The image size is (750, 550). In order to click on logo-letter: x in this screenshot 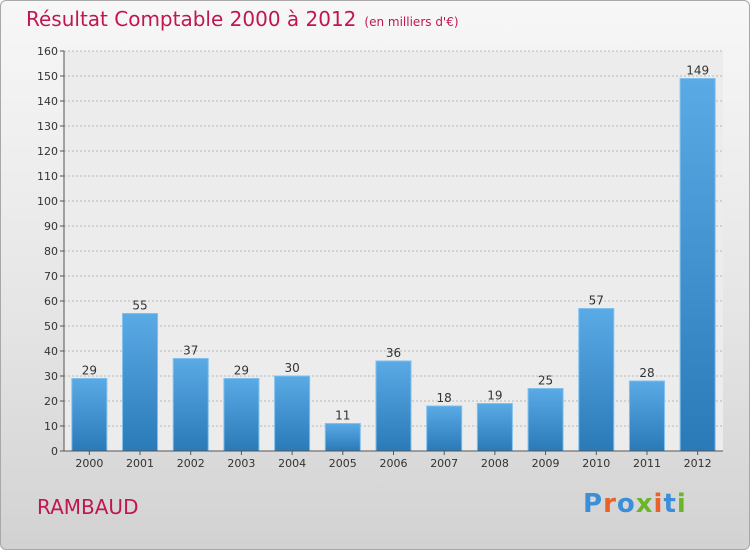, I will do `click(644, 504)`.